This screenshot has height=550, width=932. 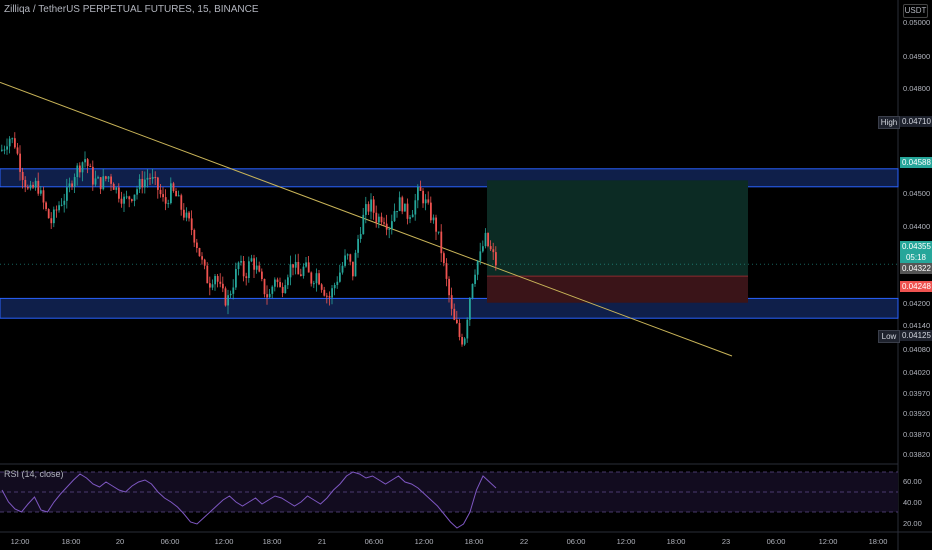 I want to click on price-axis-tick: 0.04020, so click(x=916, y=372).